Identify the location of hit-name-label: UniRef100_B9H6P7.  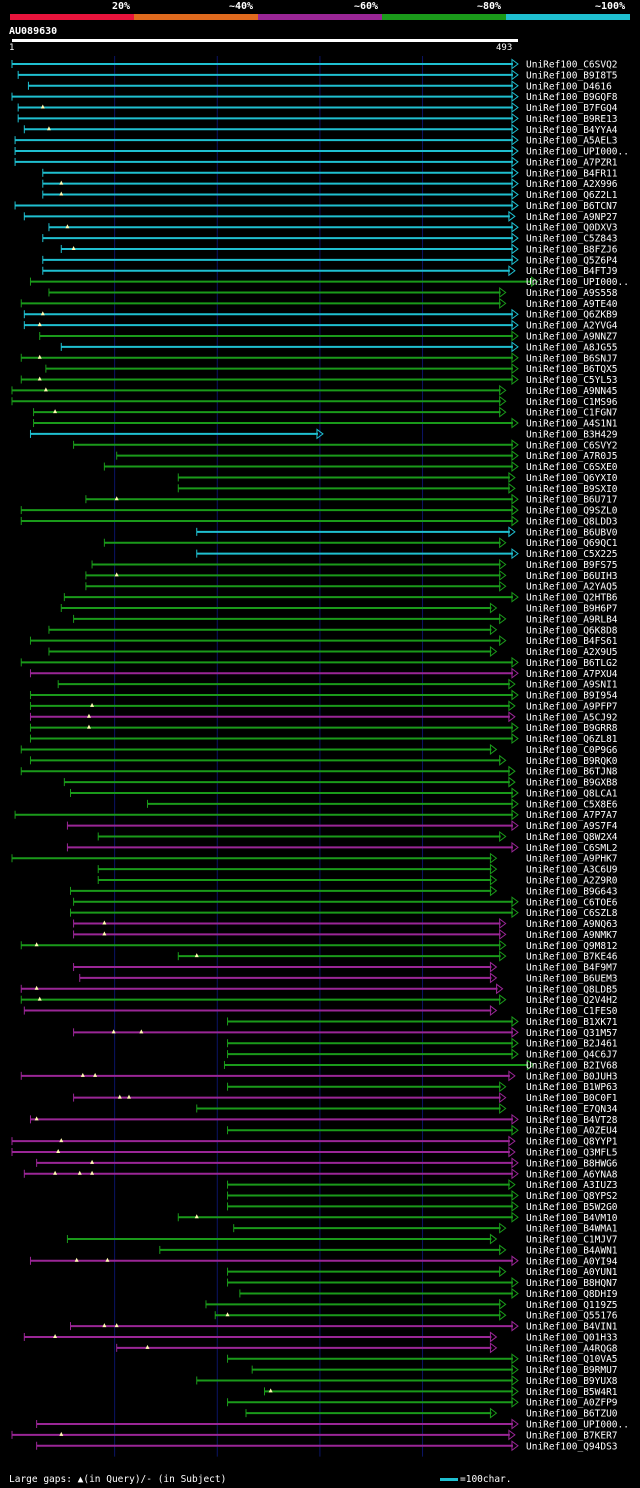
(572, 609).